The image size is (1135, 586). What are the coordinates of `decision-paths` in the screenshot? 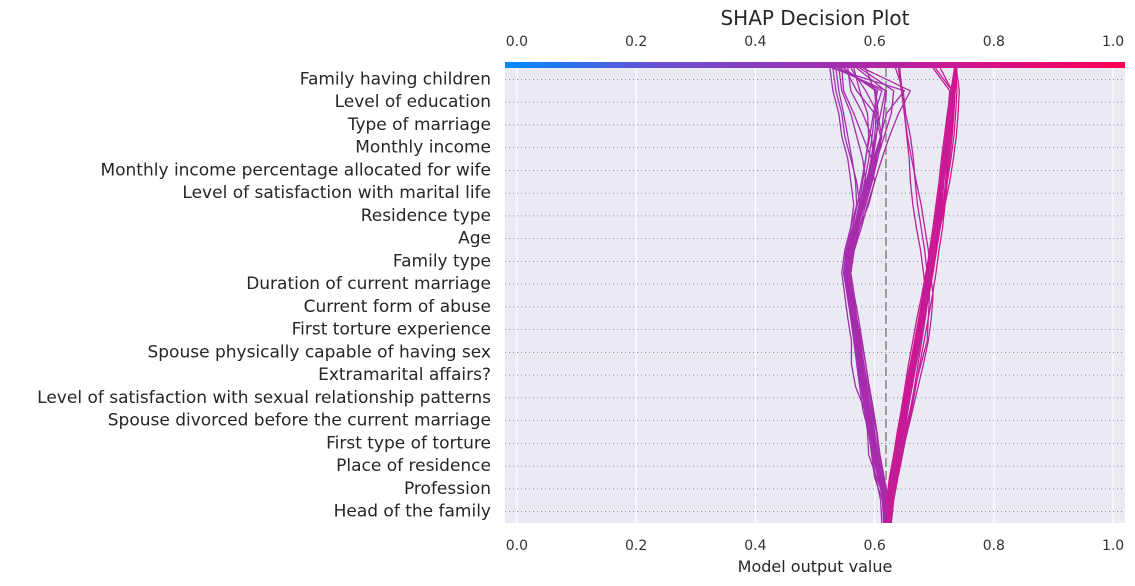 It's located at (894, 295).